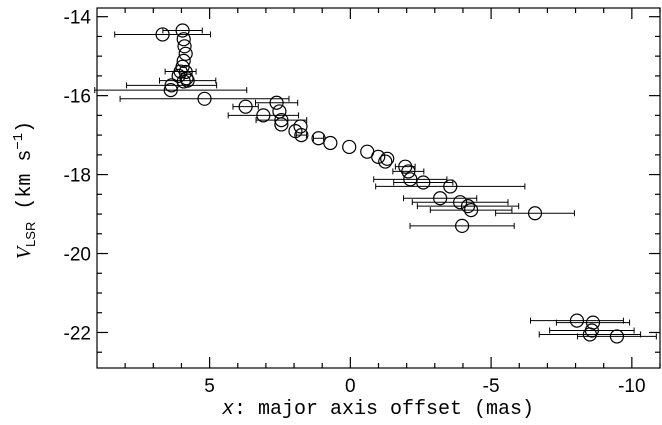  Describe the element at coordinates (25, 186) in the screenshot. I see `y-axis-label-text: (km s` at that location.